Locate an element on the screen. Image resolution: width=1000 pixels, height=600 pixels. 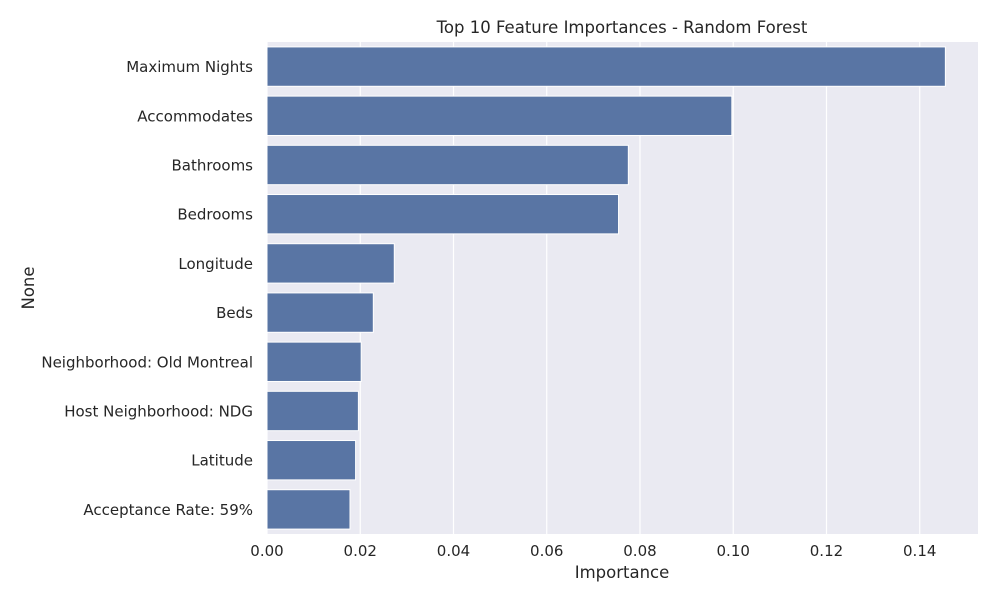
x-tick-label: 0.14 is located at coordinates (919, 551).